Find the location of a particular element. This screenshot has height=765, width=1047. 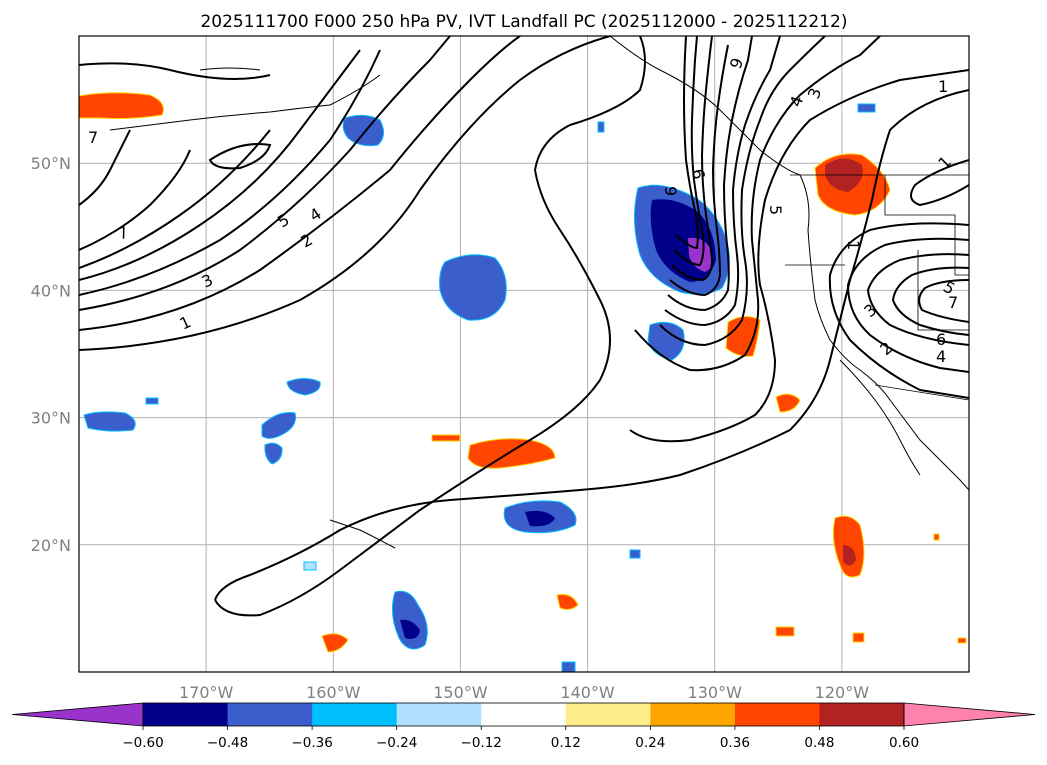

colorbar-frame is located at coordinates (523, 714).